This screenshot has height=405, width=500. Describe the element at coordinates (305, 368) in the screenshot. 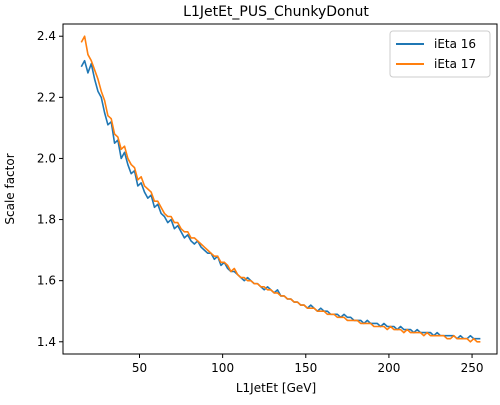

I see `x-tick-label: 150` at that location.